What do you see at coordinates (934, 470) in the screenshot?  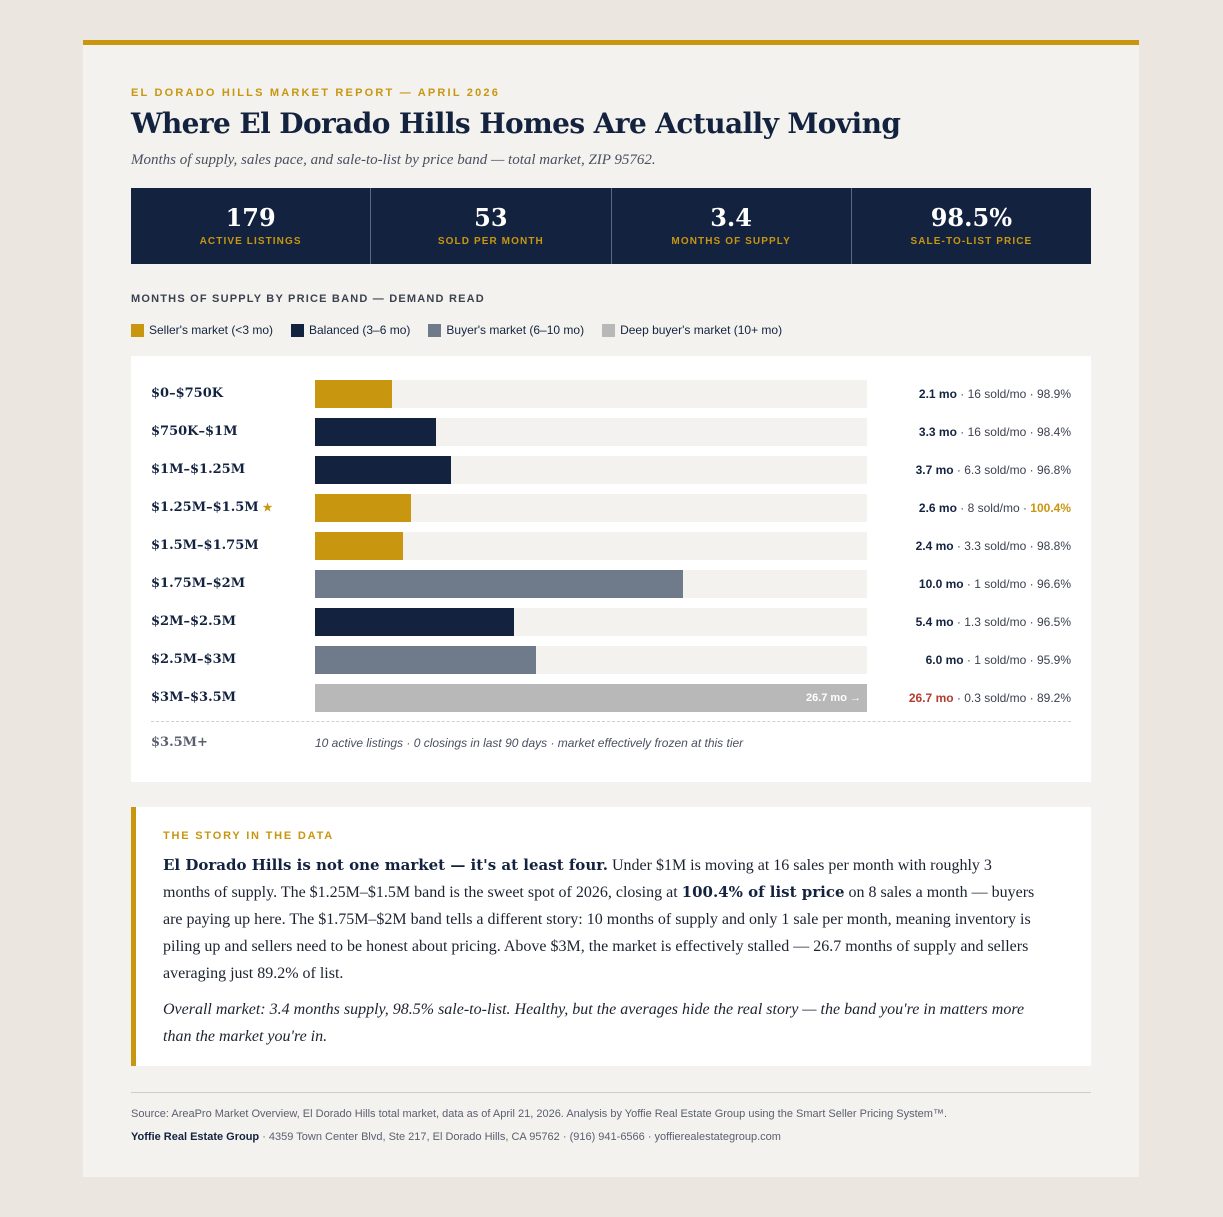 I see `months-supply-label: 3.7 mo` at bounding box center [934, 470].